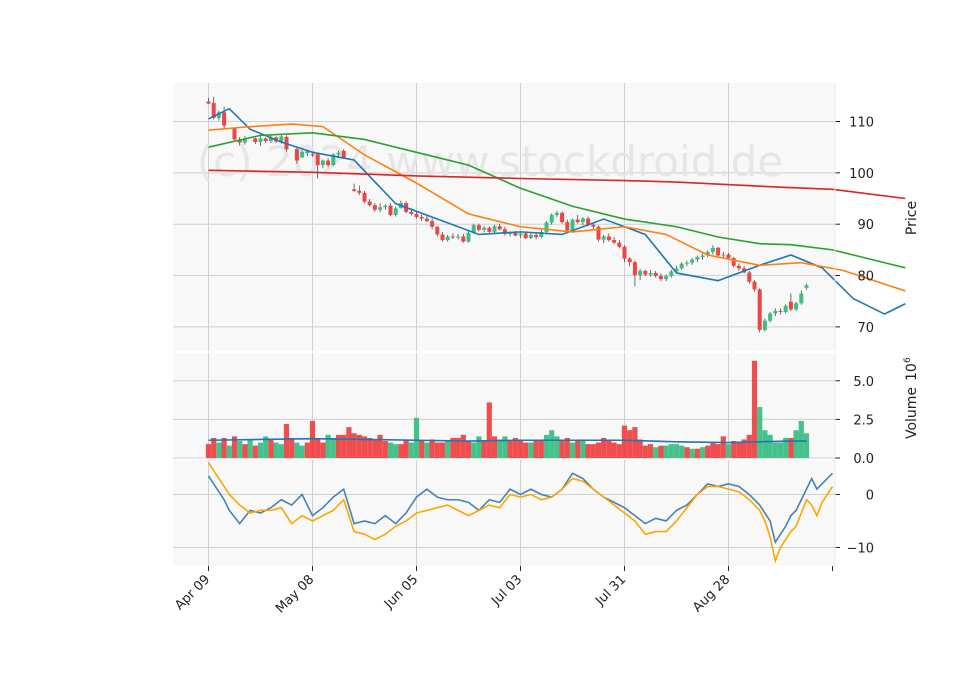 This screenshot has width=960, height=694. What do you see at coordinates (863, 420) in the screenshot?
I see `y-tick-label: 2.5` at bounding box center [863, 420].